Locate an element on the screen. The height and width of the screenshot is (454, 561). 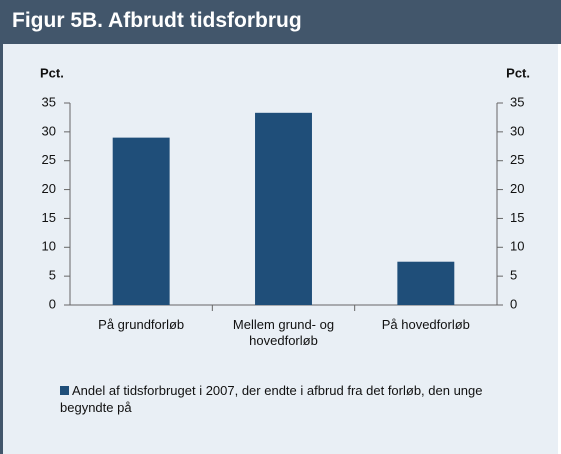
y-tick-label: 15 is located at coordinates (49, 217).